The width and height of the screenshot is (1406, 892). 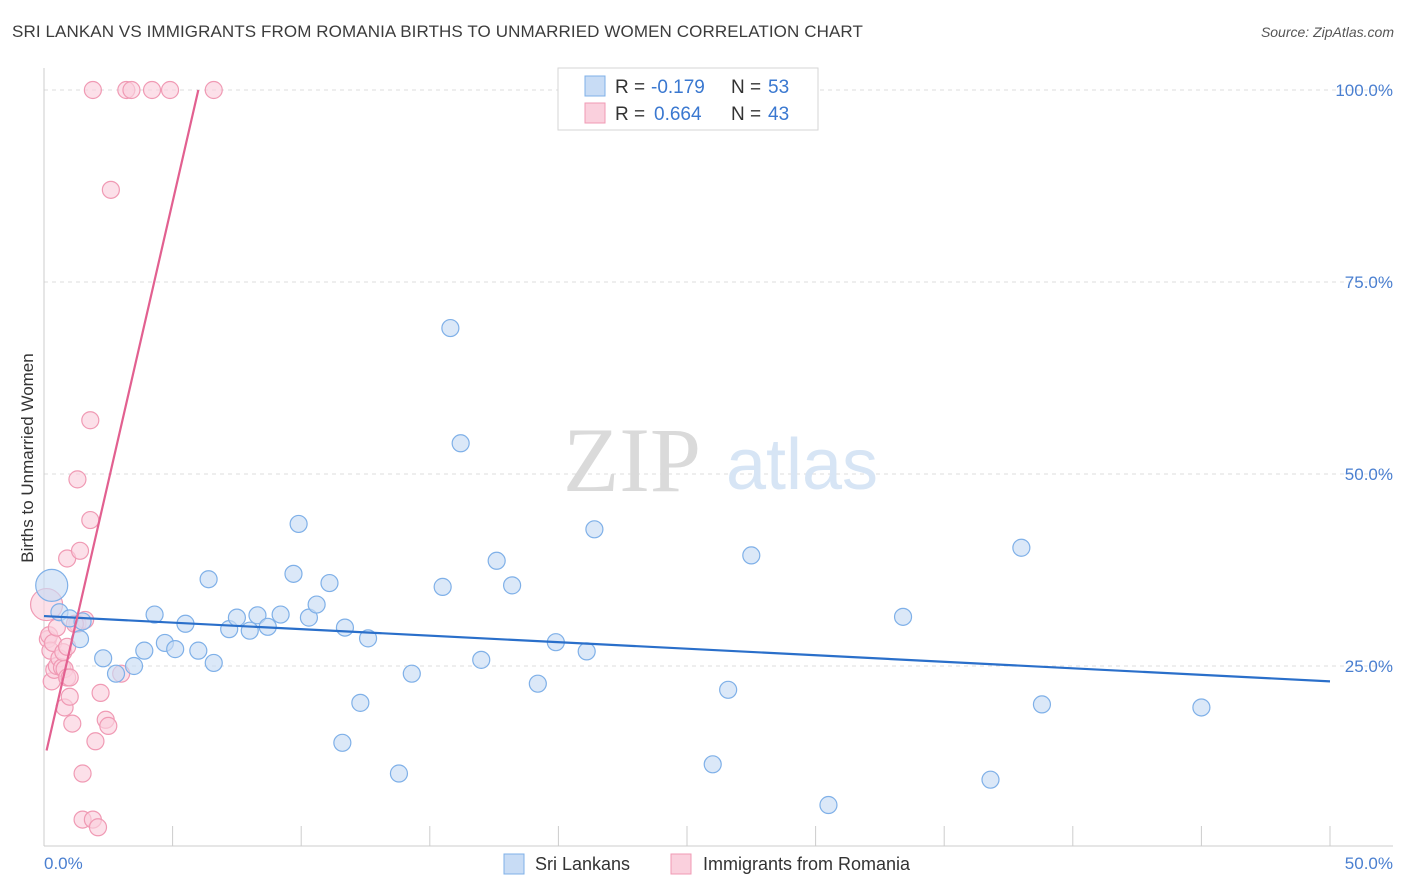 I want to click on legend-r-value-1: -0.179, so click(x=678, y=87).